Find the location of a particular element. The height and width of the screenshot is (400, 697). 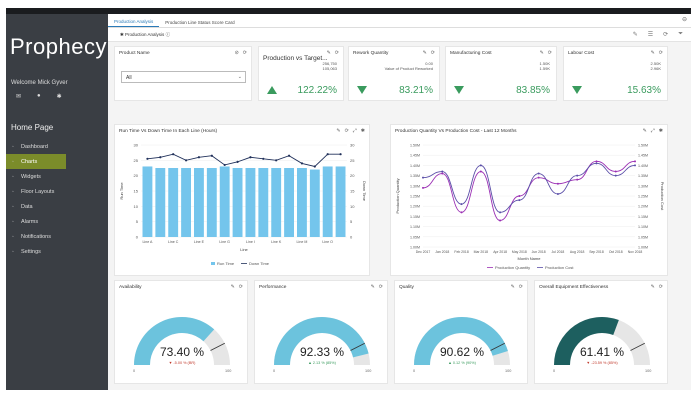

dashboard-header: ✱ Production Analysis ⓘ ✎ ☰ ⟳ ⏷ is located at coordinates (399, 35).